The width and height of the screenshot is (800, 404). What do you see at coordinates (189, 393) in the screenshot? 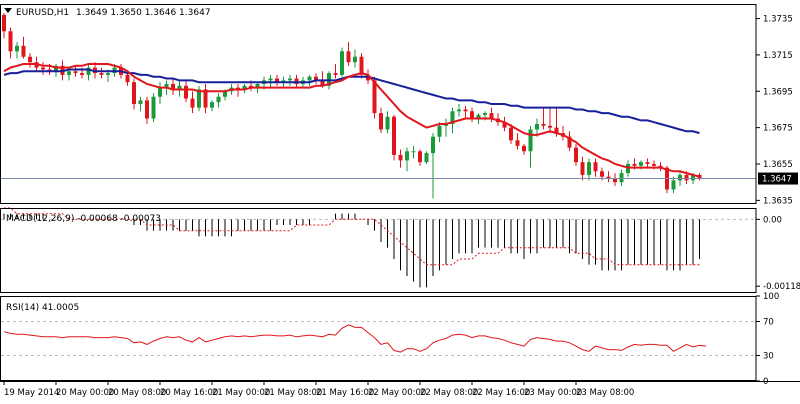
I see `time-tick-label: 20 May 16:00` at bounding box center [189, 393].